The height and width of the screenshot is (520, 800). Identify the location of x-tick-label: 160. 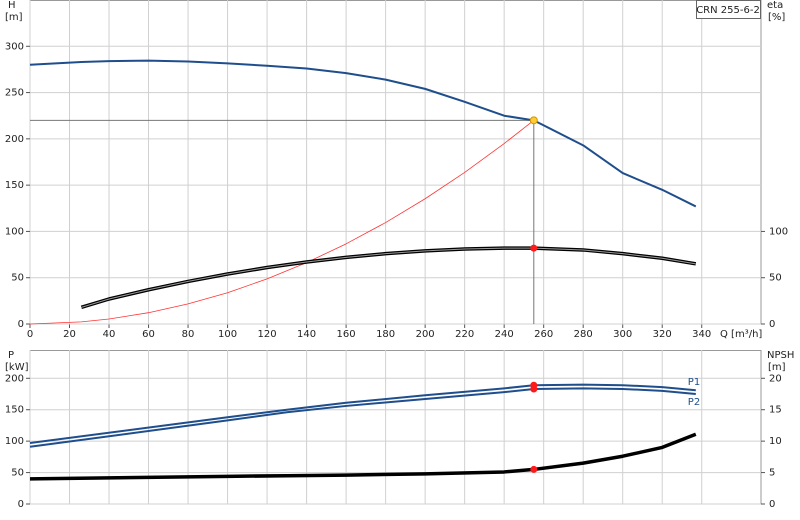
(346, 334).